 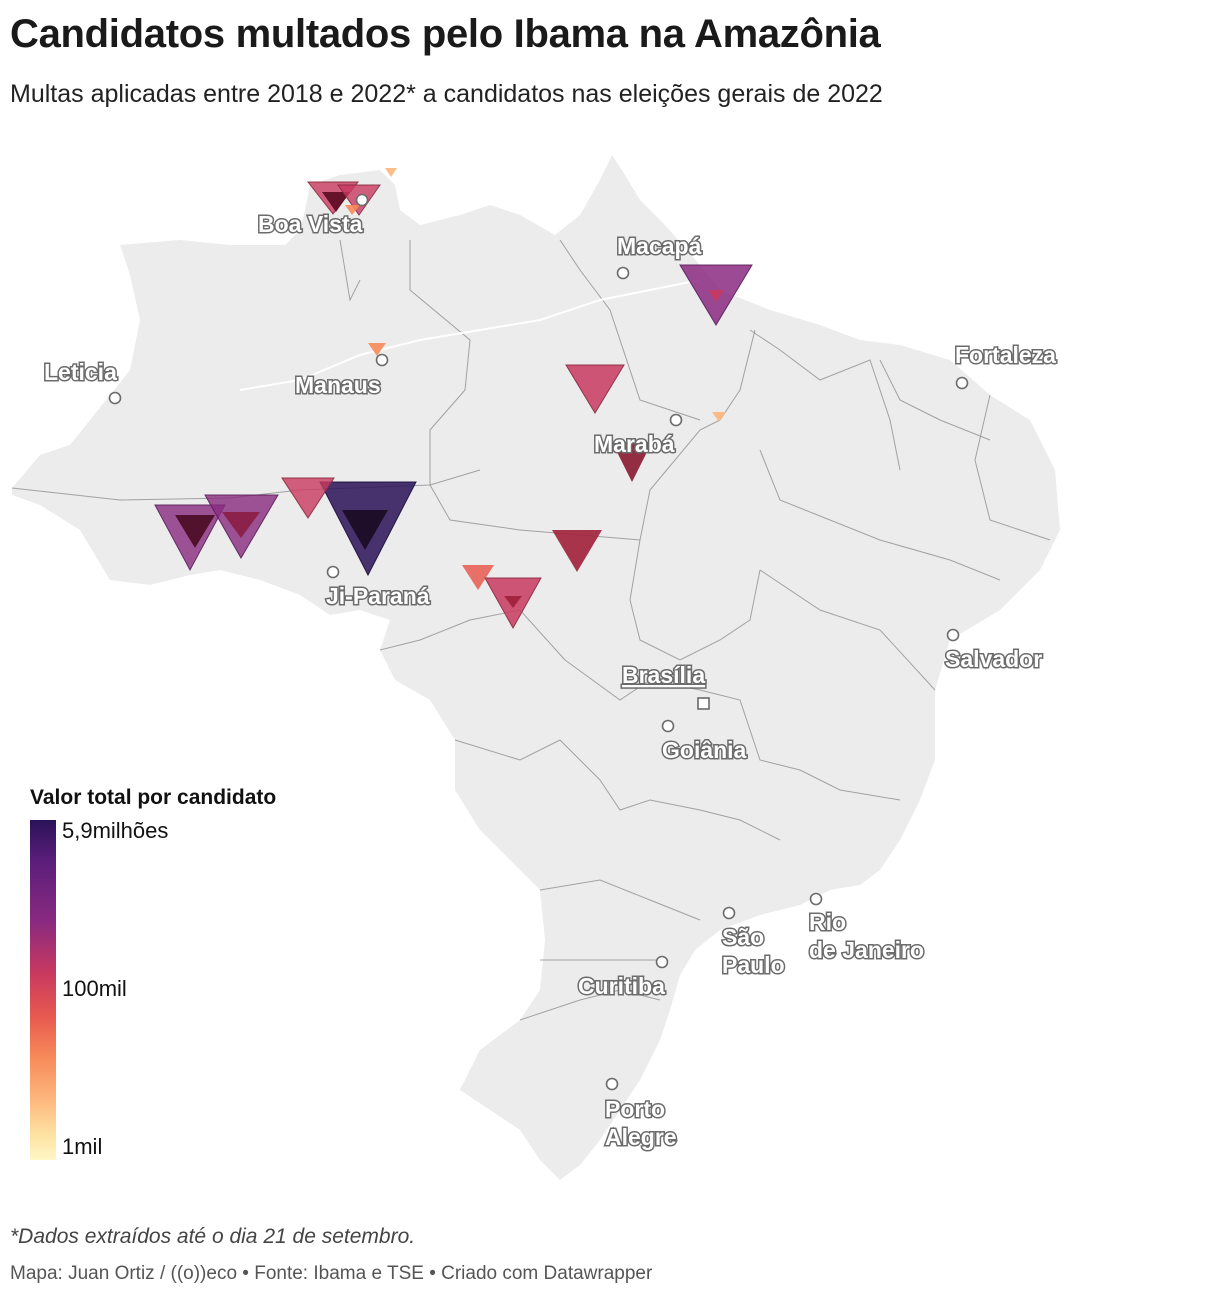 I want to click on city-label-line: de Janeiro, so click(x=866, y=950).